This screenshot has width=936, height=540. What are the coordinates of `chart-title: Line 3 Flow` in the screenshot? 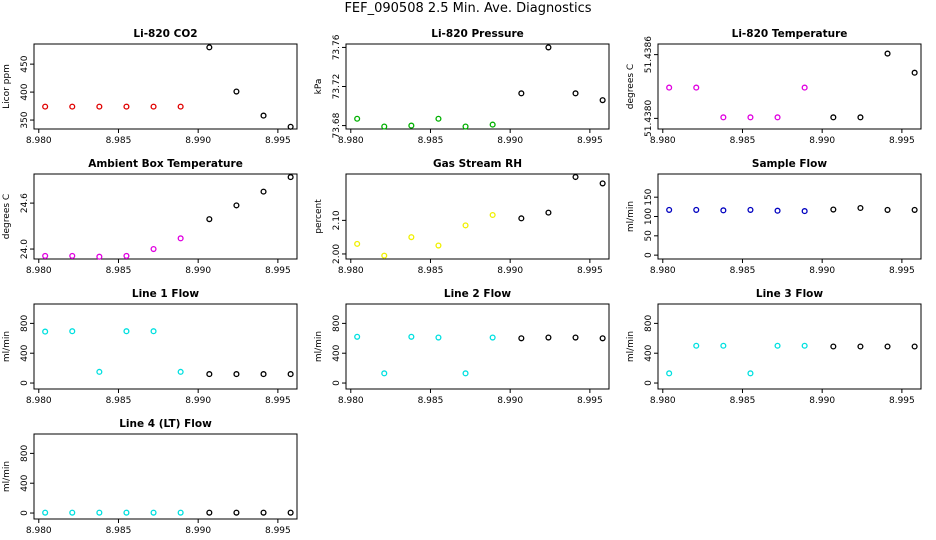 It's located at (789, 294).